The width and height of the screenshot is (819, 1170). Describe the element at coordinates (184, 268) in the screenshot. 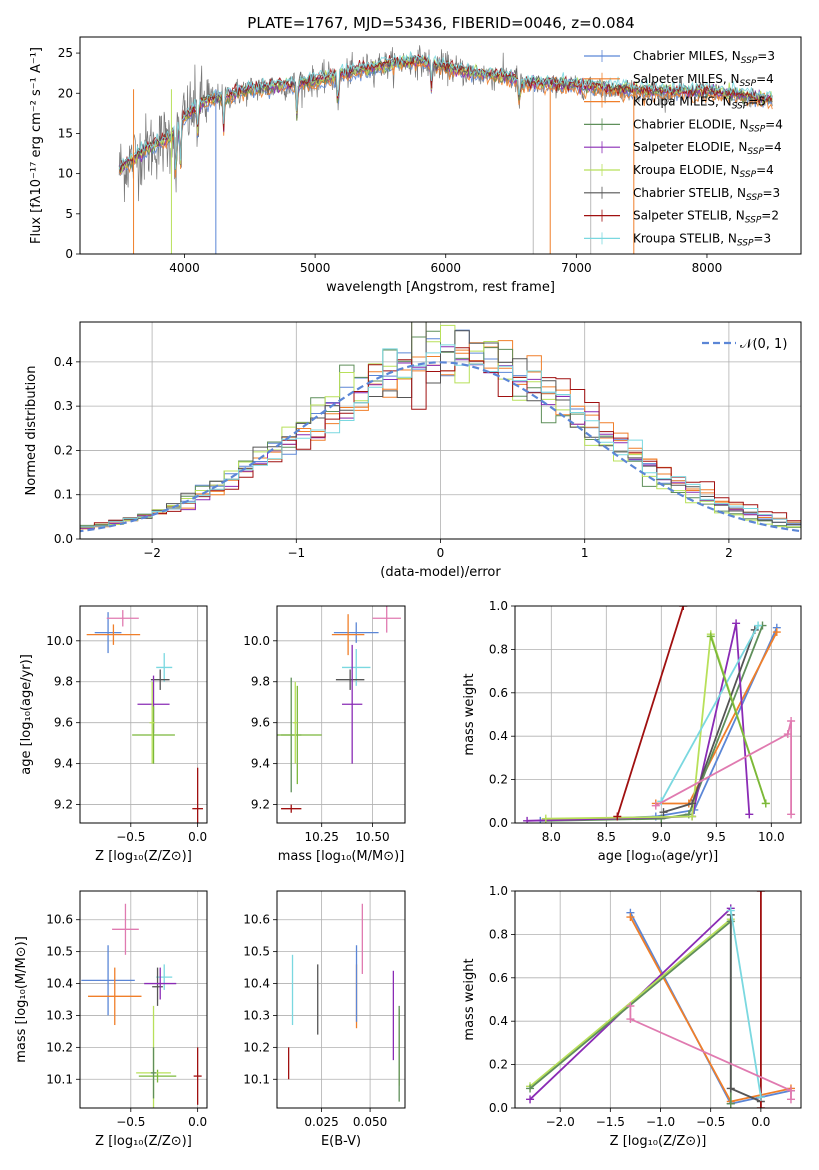

I see `x-tick-label: 4000` at that location.